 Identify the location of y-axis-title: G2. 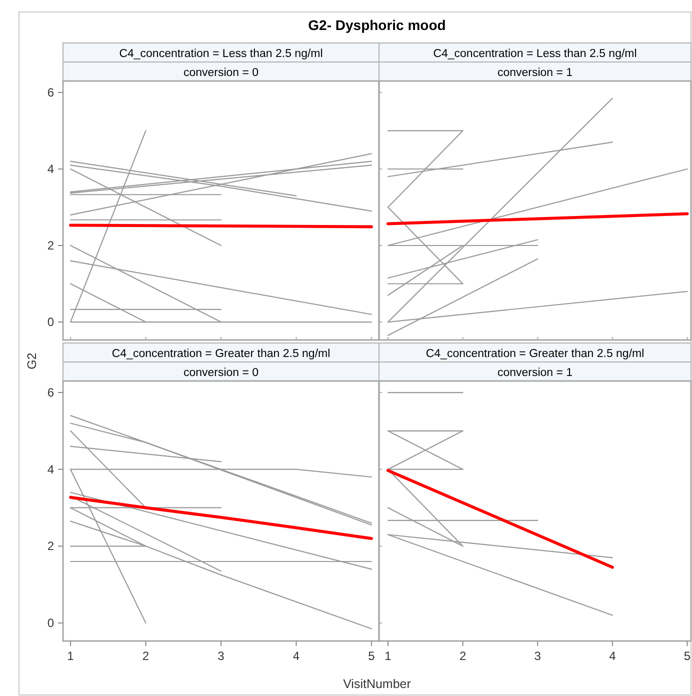
(32, 361).